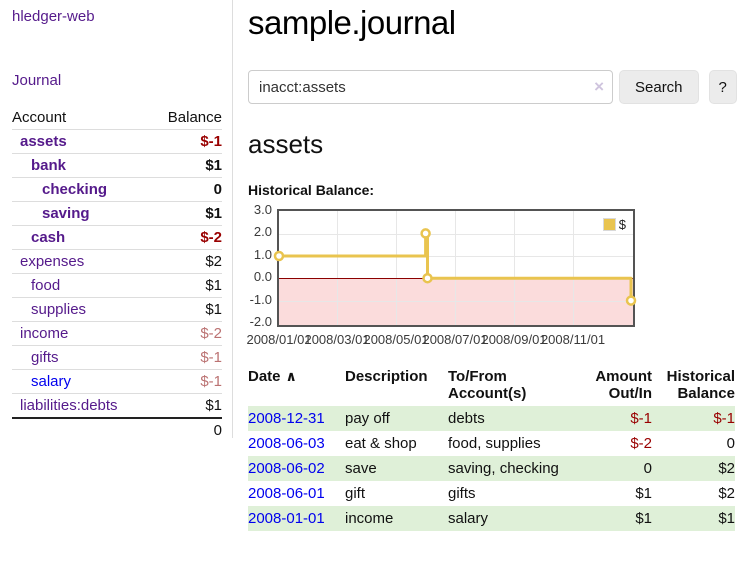 The height and width of the screenshot is (582, 742). What do you see at coordinates (186, 261) in the screenshot?
I see `account-balance: $2` at bounding box center [186, 261].